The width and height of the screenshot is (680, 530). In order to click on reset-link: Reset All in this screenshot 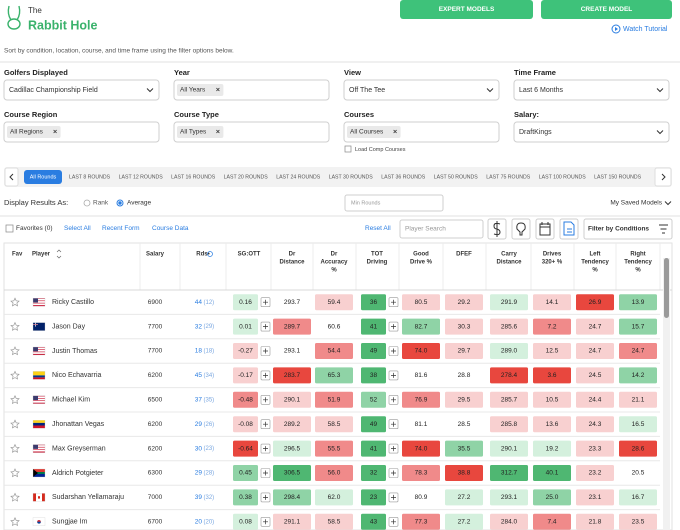, I will do `click(378, 228)`.